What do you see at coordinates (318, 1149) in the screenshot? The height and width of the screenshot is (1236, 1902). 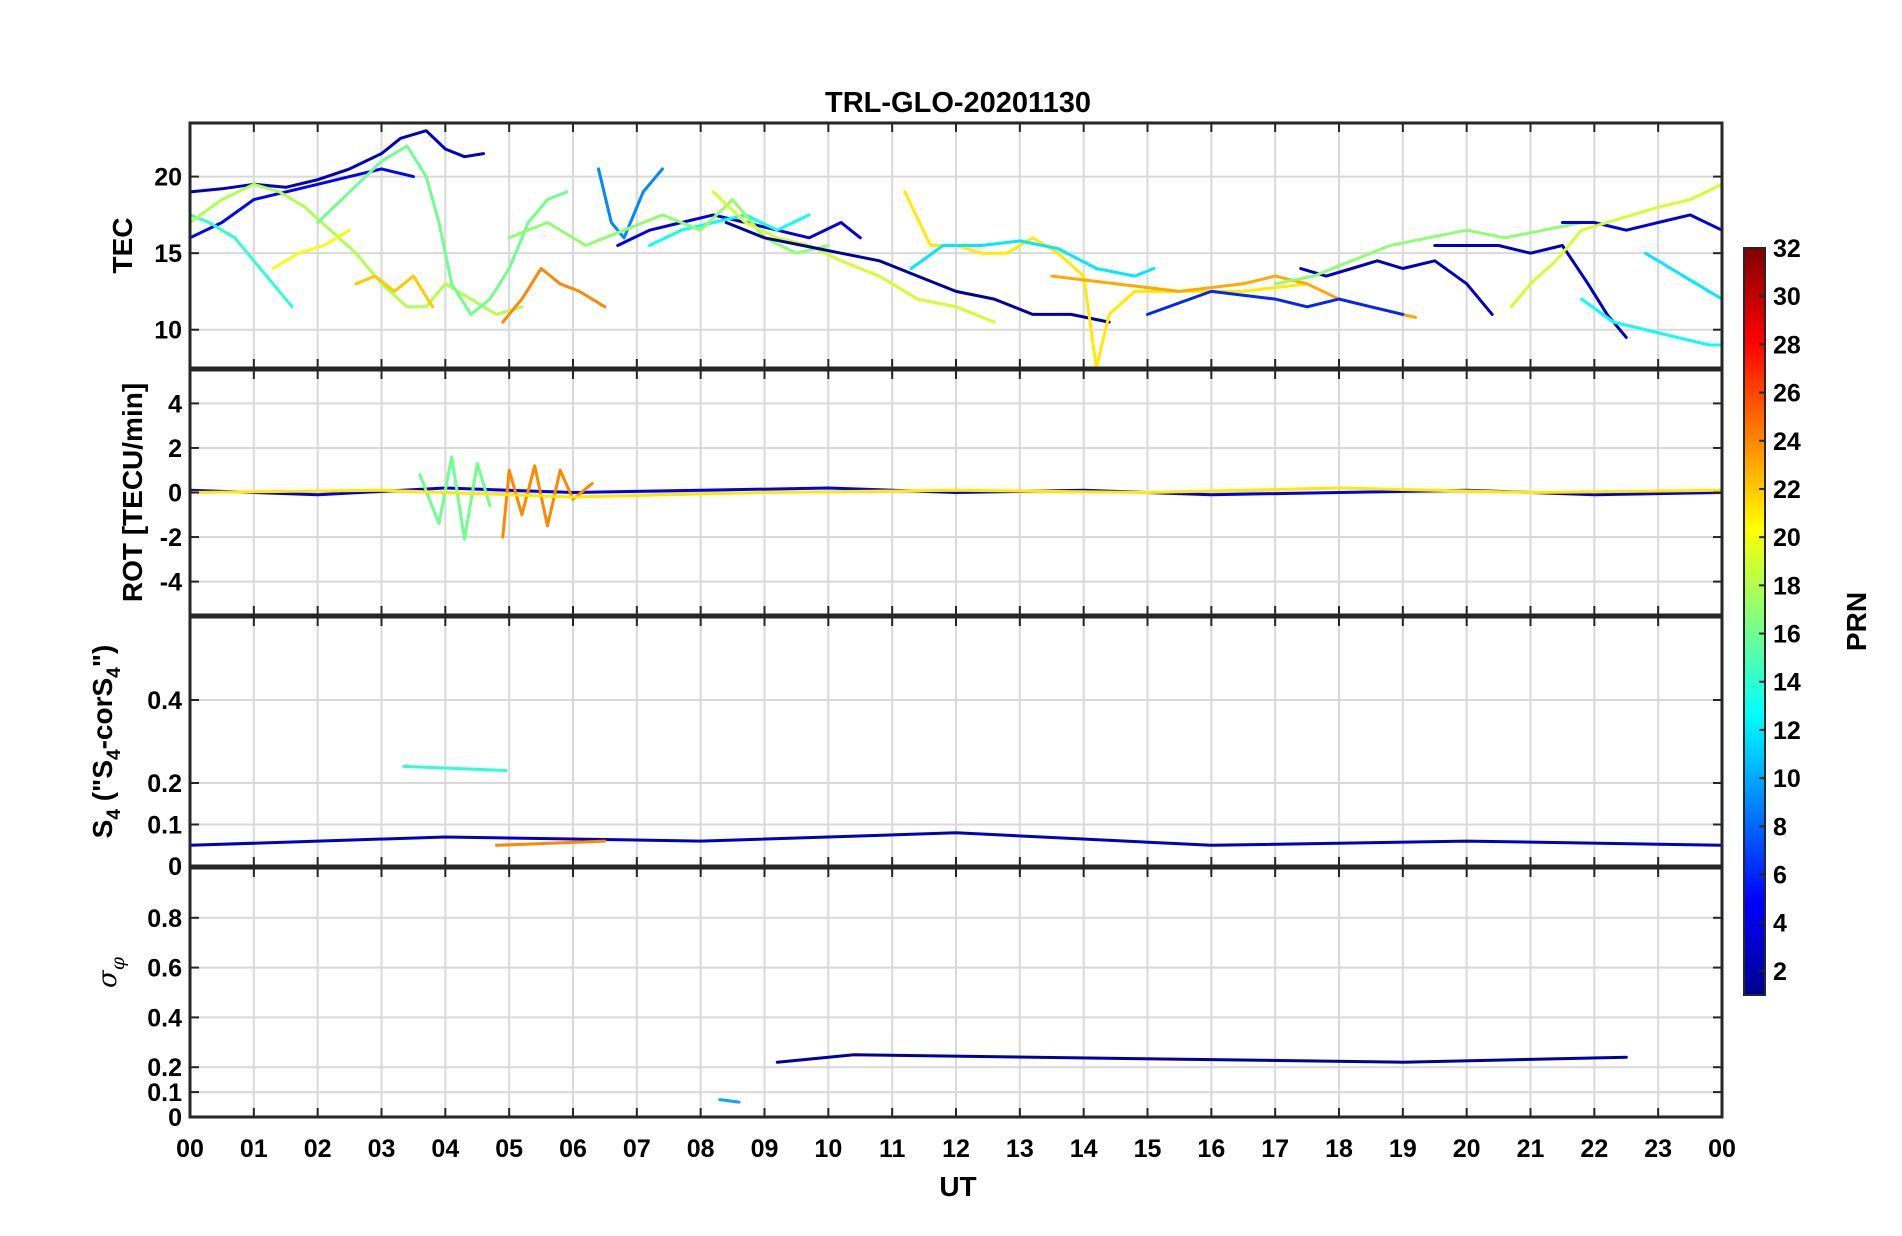 I see `x-tick-label: 02` at bounding box center [318, 1149].